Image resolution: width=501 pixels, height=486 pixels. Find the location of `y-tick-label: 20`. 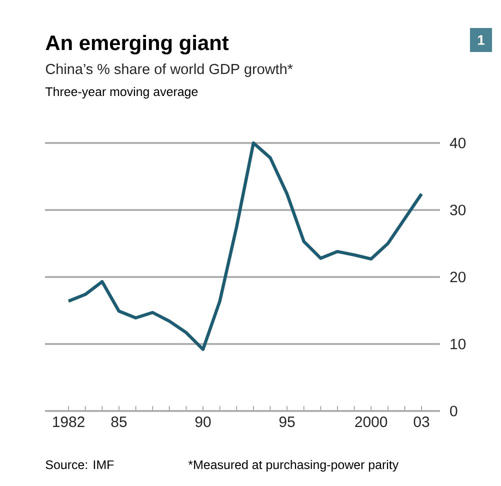

y-tick-label: 20 is located at coordinates (458, 277).